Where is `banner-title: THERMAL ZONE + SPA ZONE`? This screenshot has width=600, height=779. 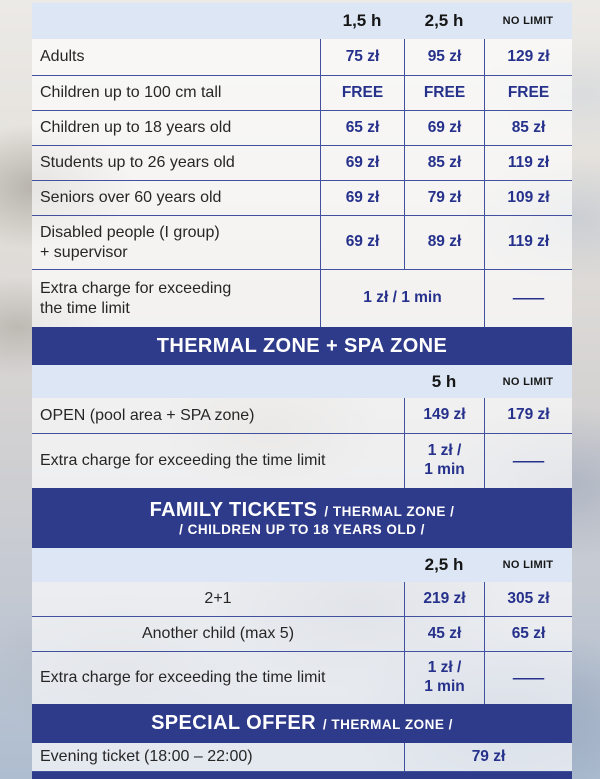 banner-title: THERMAL ZONE + SPA ZONE is located at coordinates (302, 345).